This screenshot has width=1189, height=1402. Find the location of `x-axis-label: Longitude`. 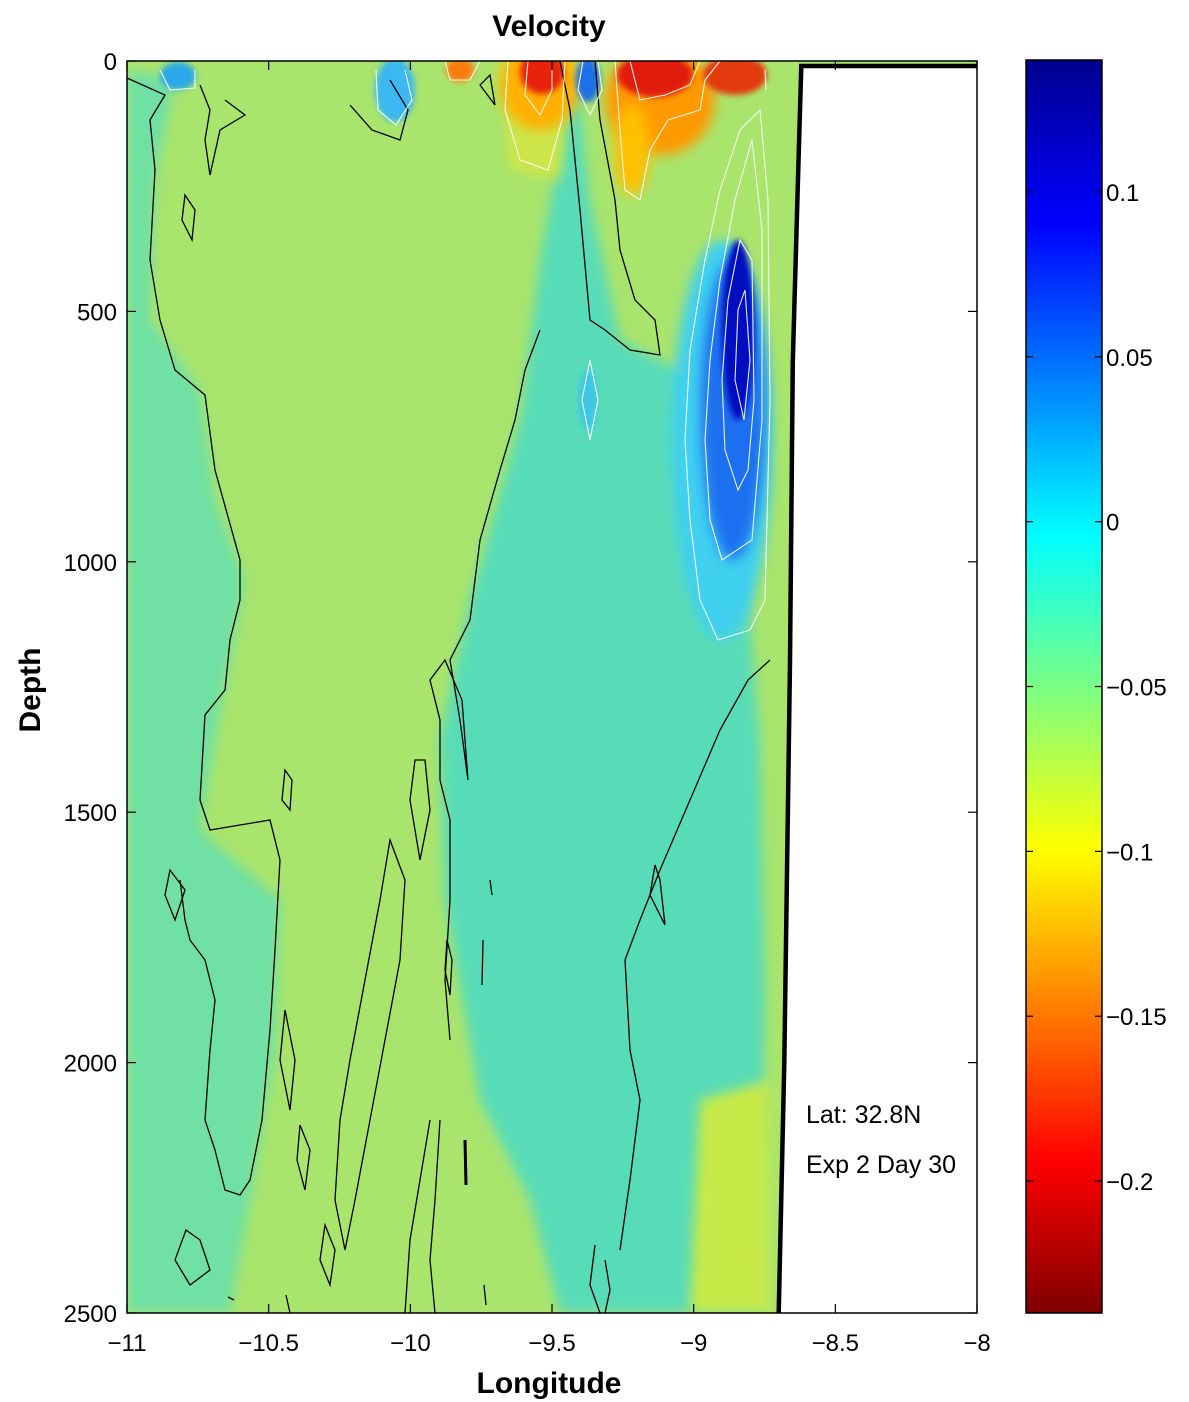

x-axis-label: Longitude is located at coordinates (549, 1383).